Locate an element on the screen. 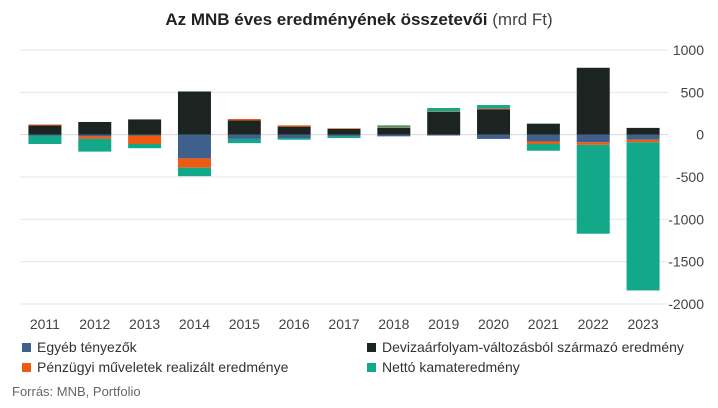  x-tick-label: 2017 is located at coordinates (343, 324).